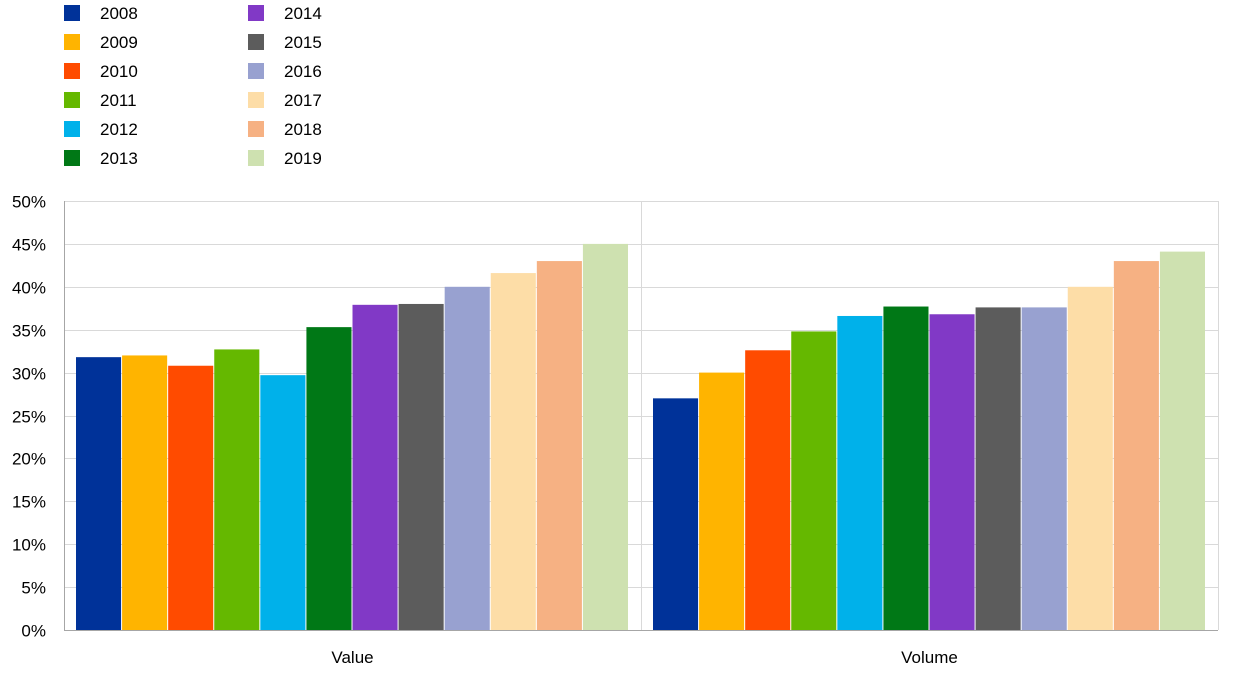 The width and height of the screenshot is (1240, 679). What do you see at coordinates (768, 490) in the screenshot?
I see `bar-volume-2010` at bounding box center [768, 490].